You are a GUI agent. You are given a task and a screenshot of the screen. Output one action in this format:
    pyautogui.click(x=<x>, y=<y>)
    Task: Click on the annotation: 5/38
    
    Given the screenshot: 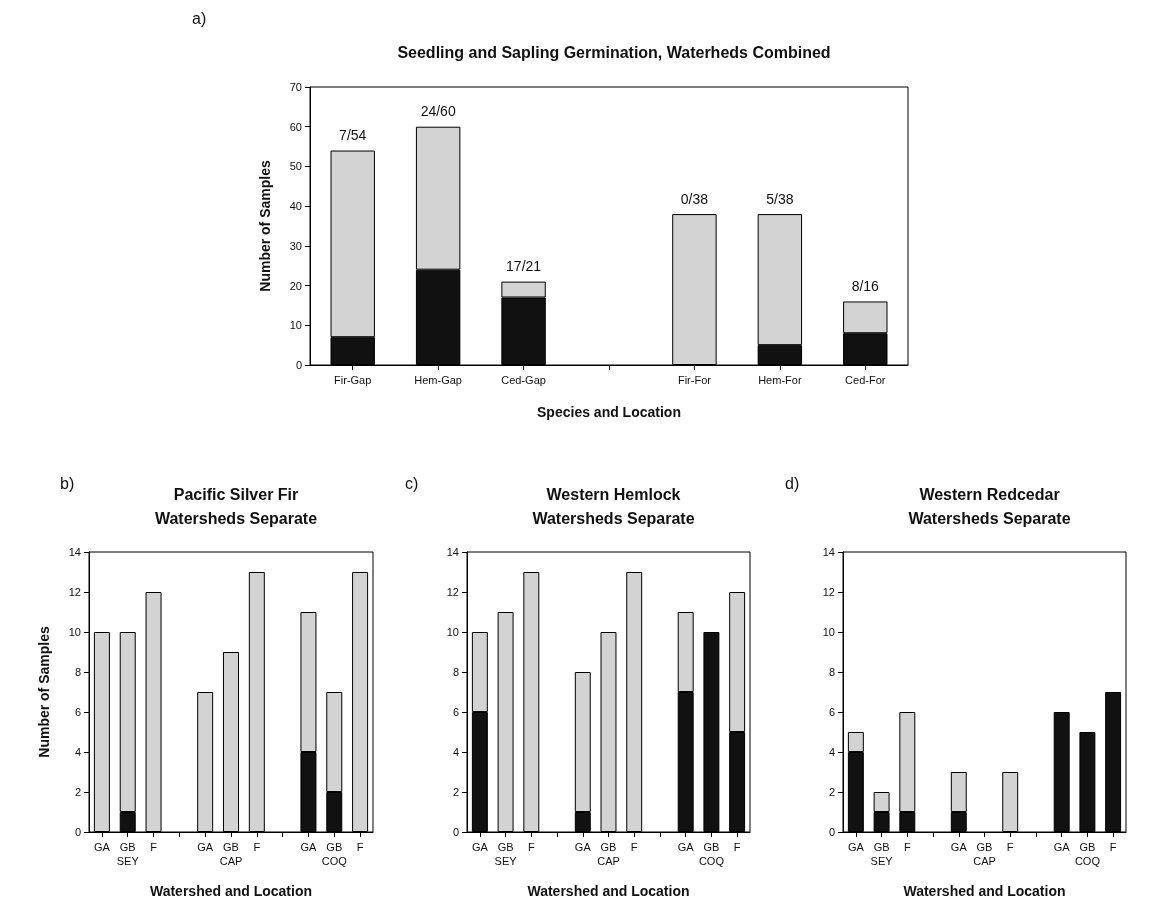 What is the action you would take?
    pyautogui.click(x=780, y=198)
    